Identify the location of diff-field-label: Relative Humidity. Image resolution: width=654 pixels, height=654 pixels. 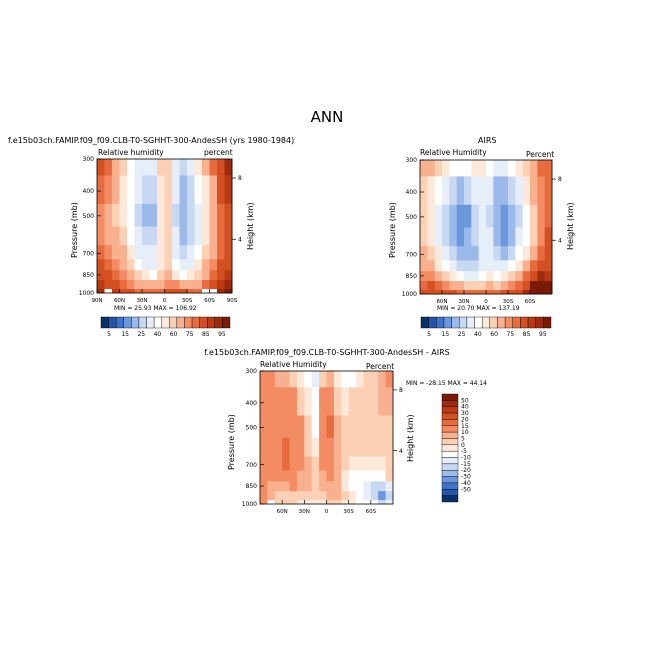
(293, 364).